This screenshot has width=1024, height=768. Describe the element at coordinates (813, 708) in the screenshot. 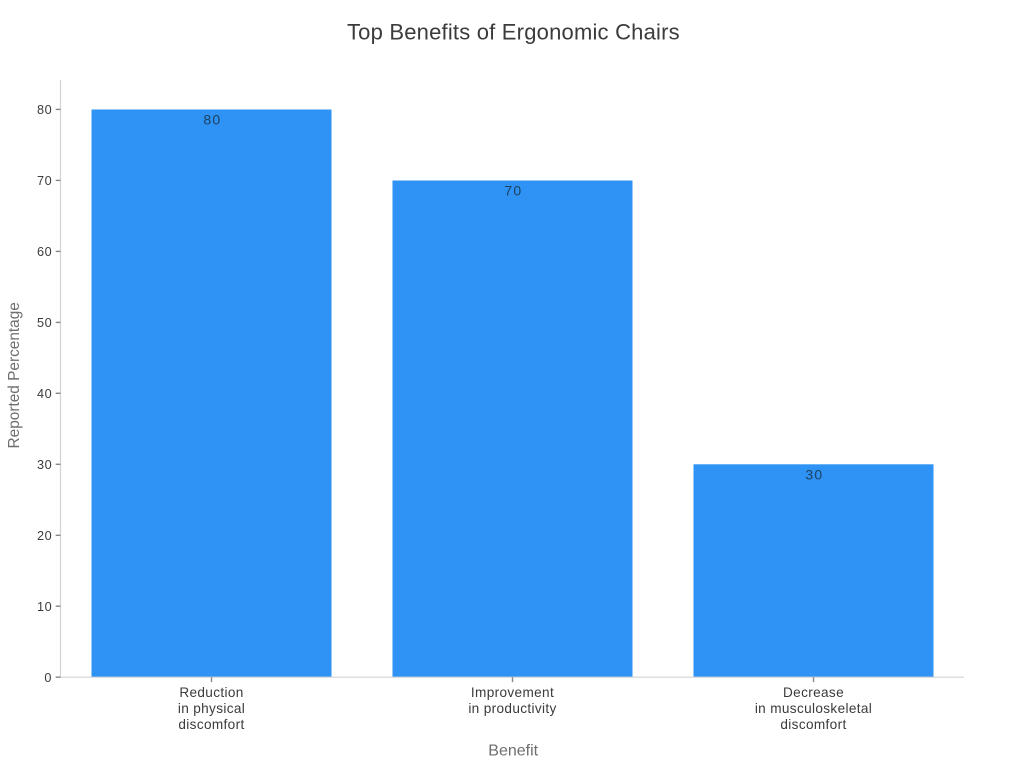

I see `svg-text: in musculoskeletal` at that location.